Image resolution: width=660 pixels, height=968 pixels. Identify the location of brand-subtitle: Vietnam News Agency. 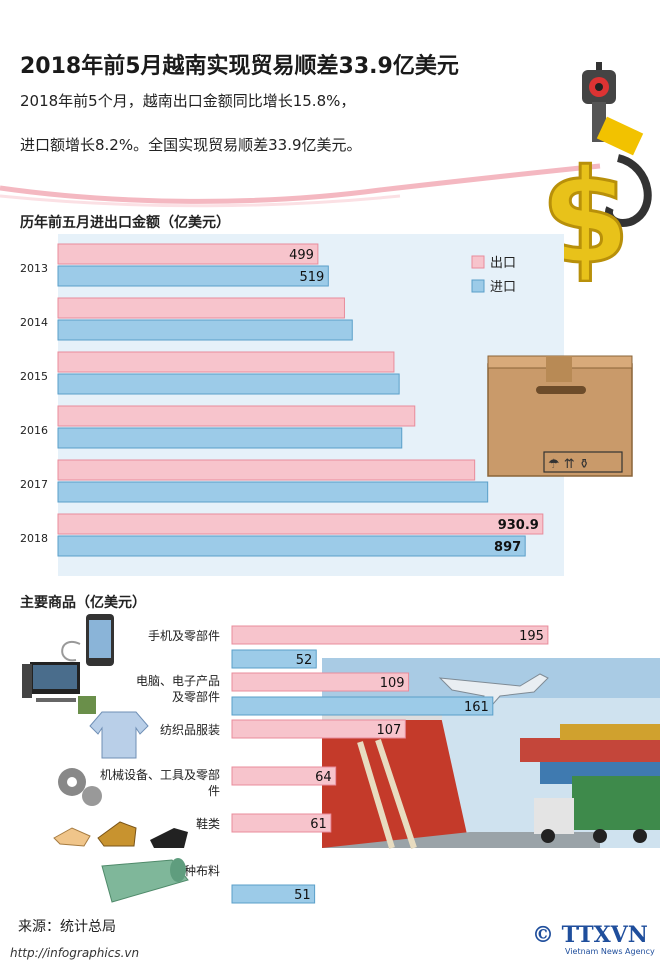
(610, 951).